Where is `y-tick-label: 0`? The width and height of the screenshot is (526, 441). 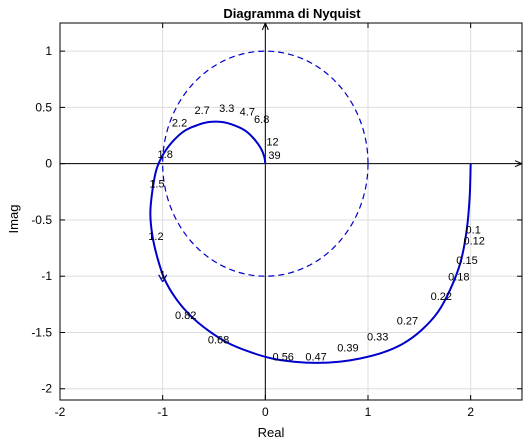
y-tick-label: 0 is located at coordinates (48, 164).